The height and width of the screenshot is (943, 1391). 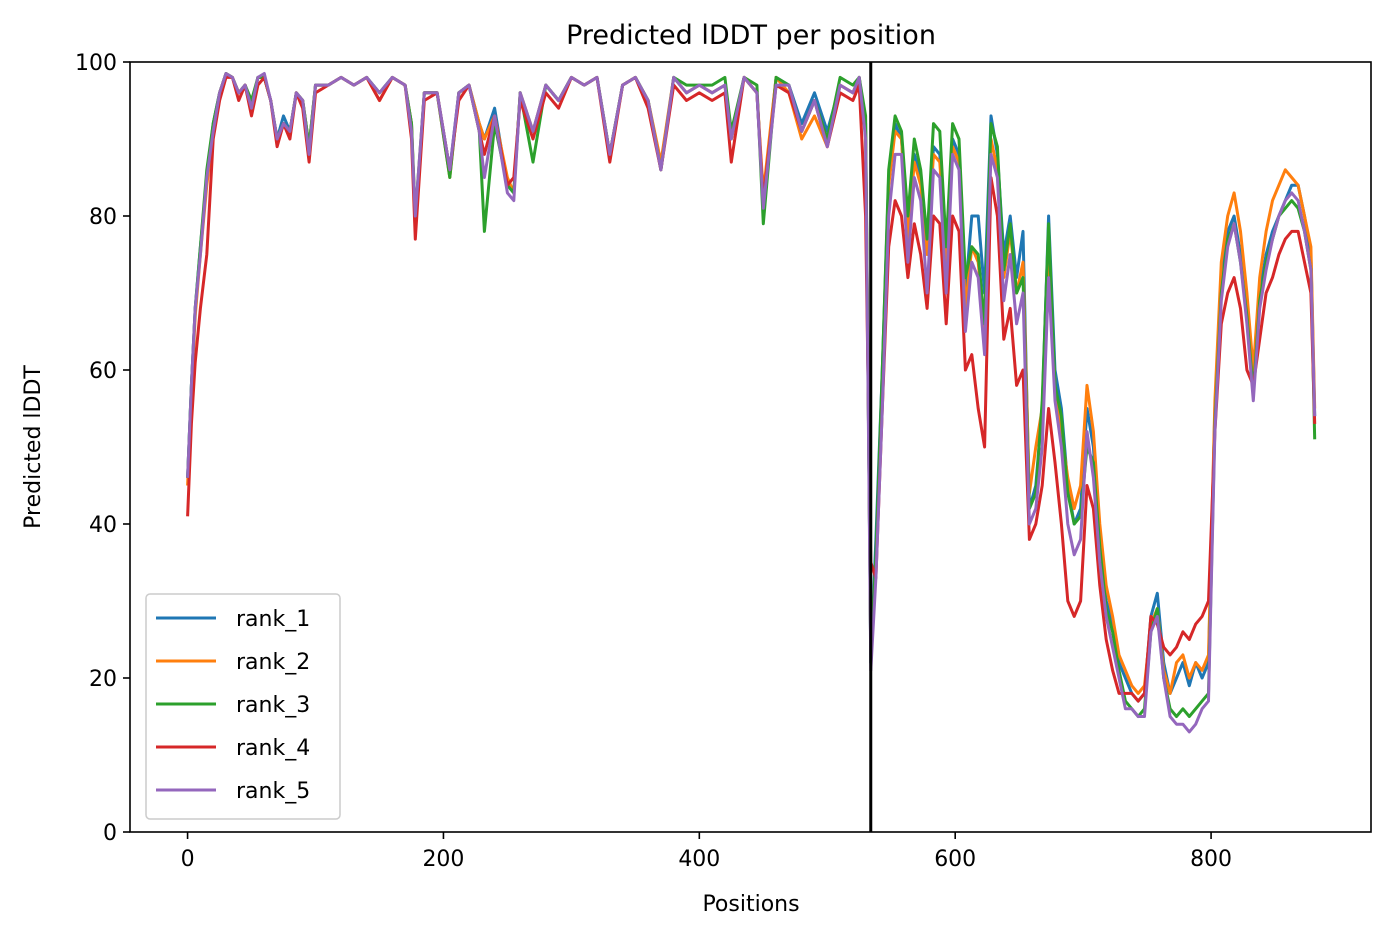 I want to click on y-tick-label: 40, so click(x=103, y=525).